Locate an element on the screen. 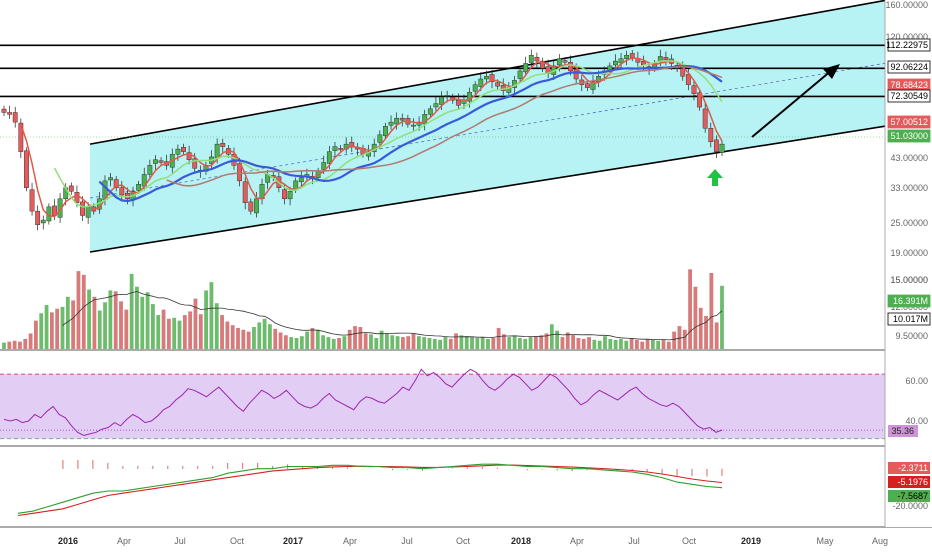  macd-badge-label: -7.5687 is located at coordinates (912, 496).